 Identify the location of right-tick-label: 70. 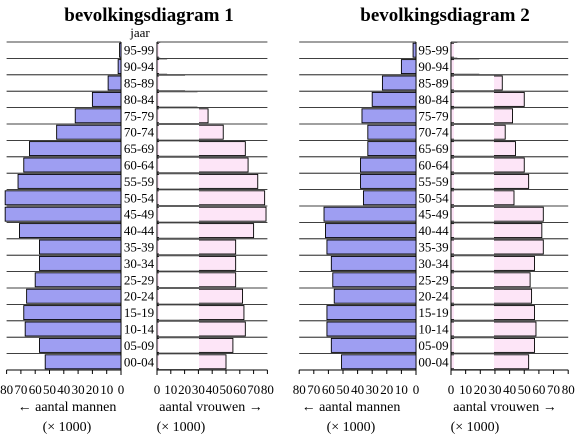
(253, 389).